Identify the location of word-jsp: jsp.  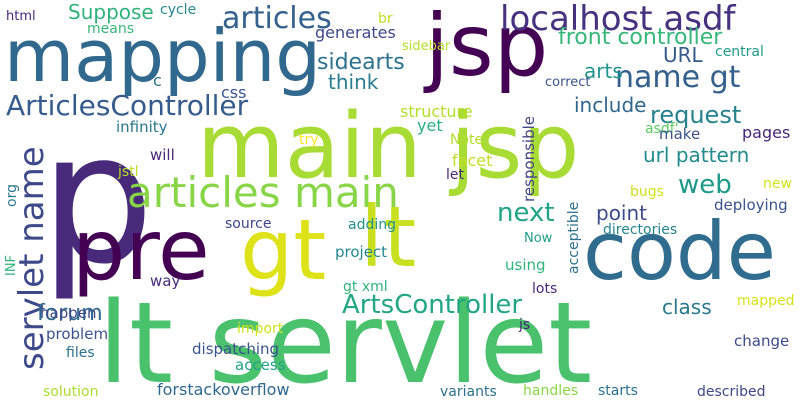
(487, 48).